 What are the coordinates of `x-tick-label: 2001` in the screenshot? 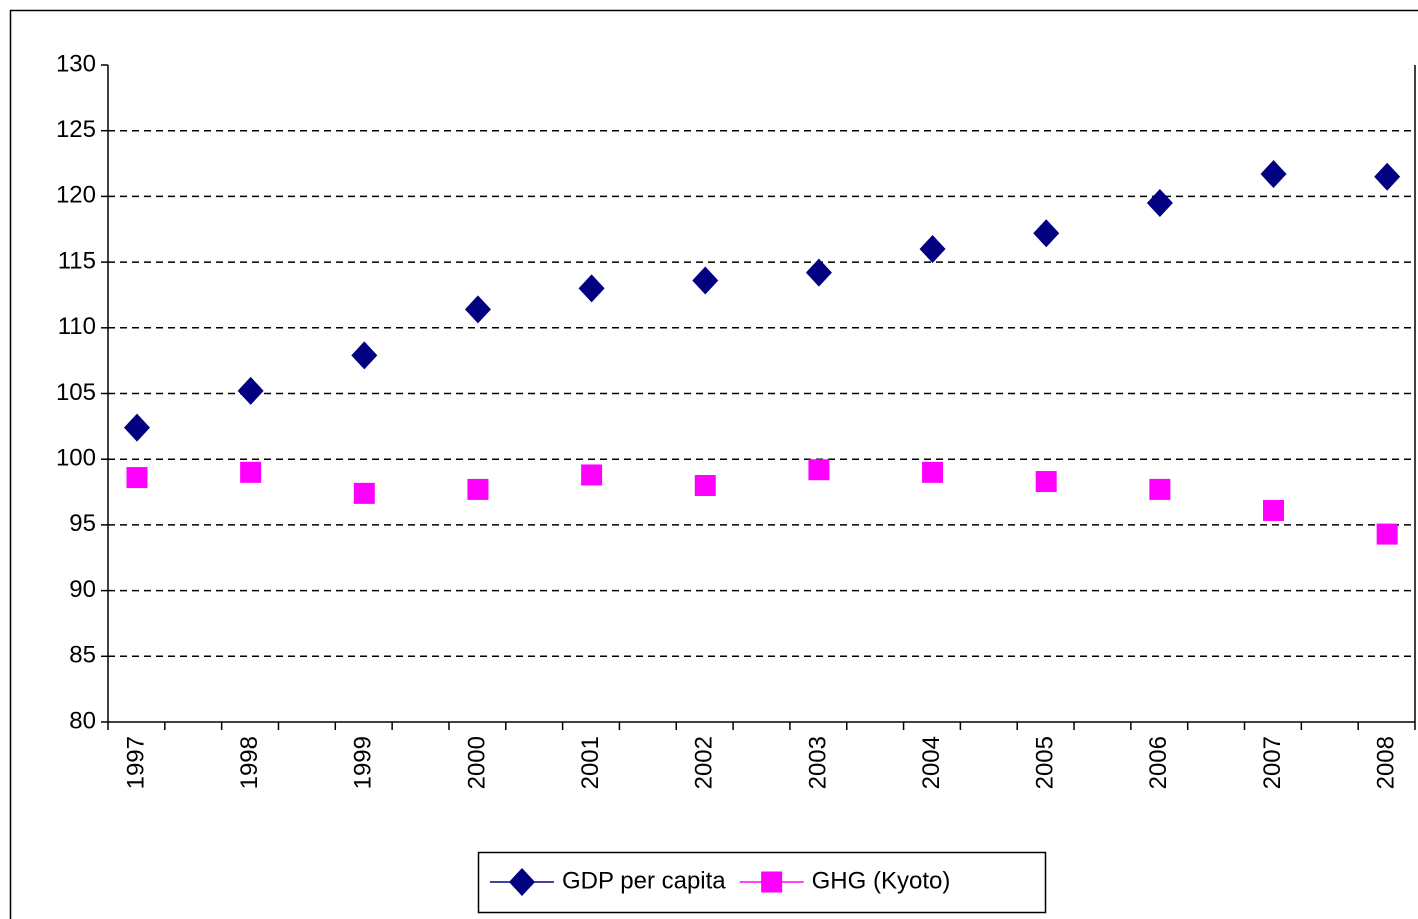 It's located at (590, 762).